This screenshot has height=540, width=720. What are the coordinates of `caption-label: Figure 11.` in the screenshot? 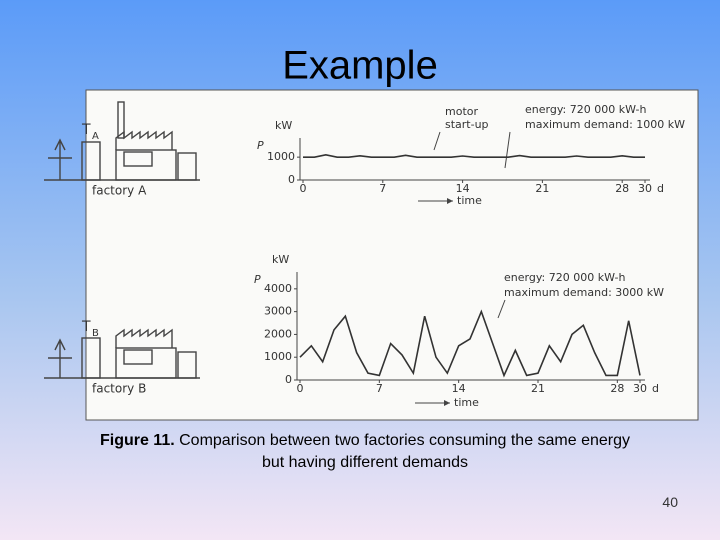 It's located at (137, 440).